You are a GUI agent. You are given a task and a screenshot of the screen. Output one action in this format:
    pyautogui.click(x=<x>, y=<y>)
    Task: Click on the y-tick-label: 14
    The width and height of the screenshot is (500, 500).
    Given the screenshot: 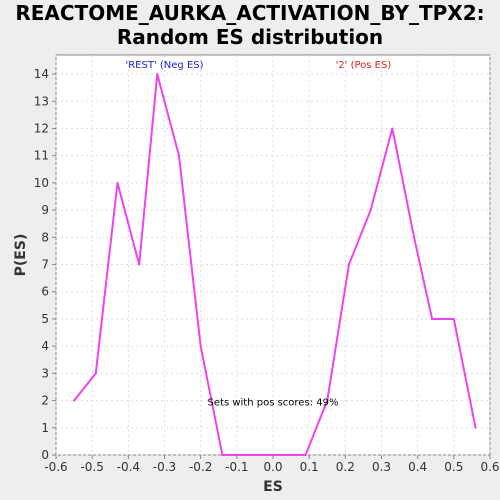 What is the action you would take?
    pyautogui.click(x=41, y=74)
    